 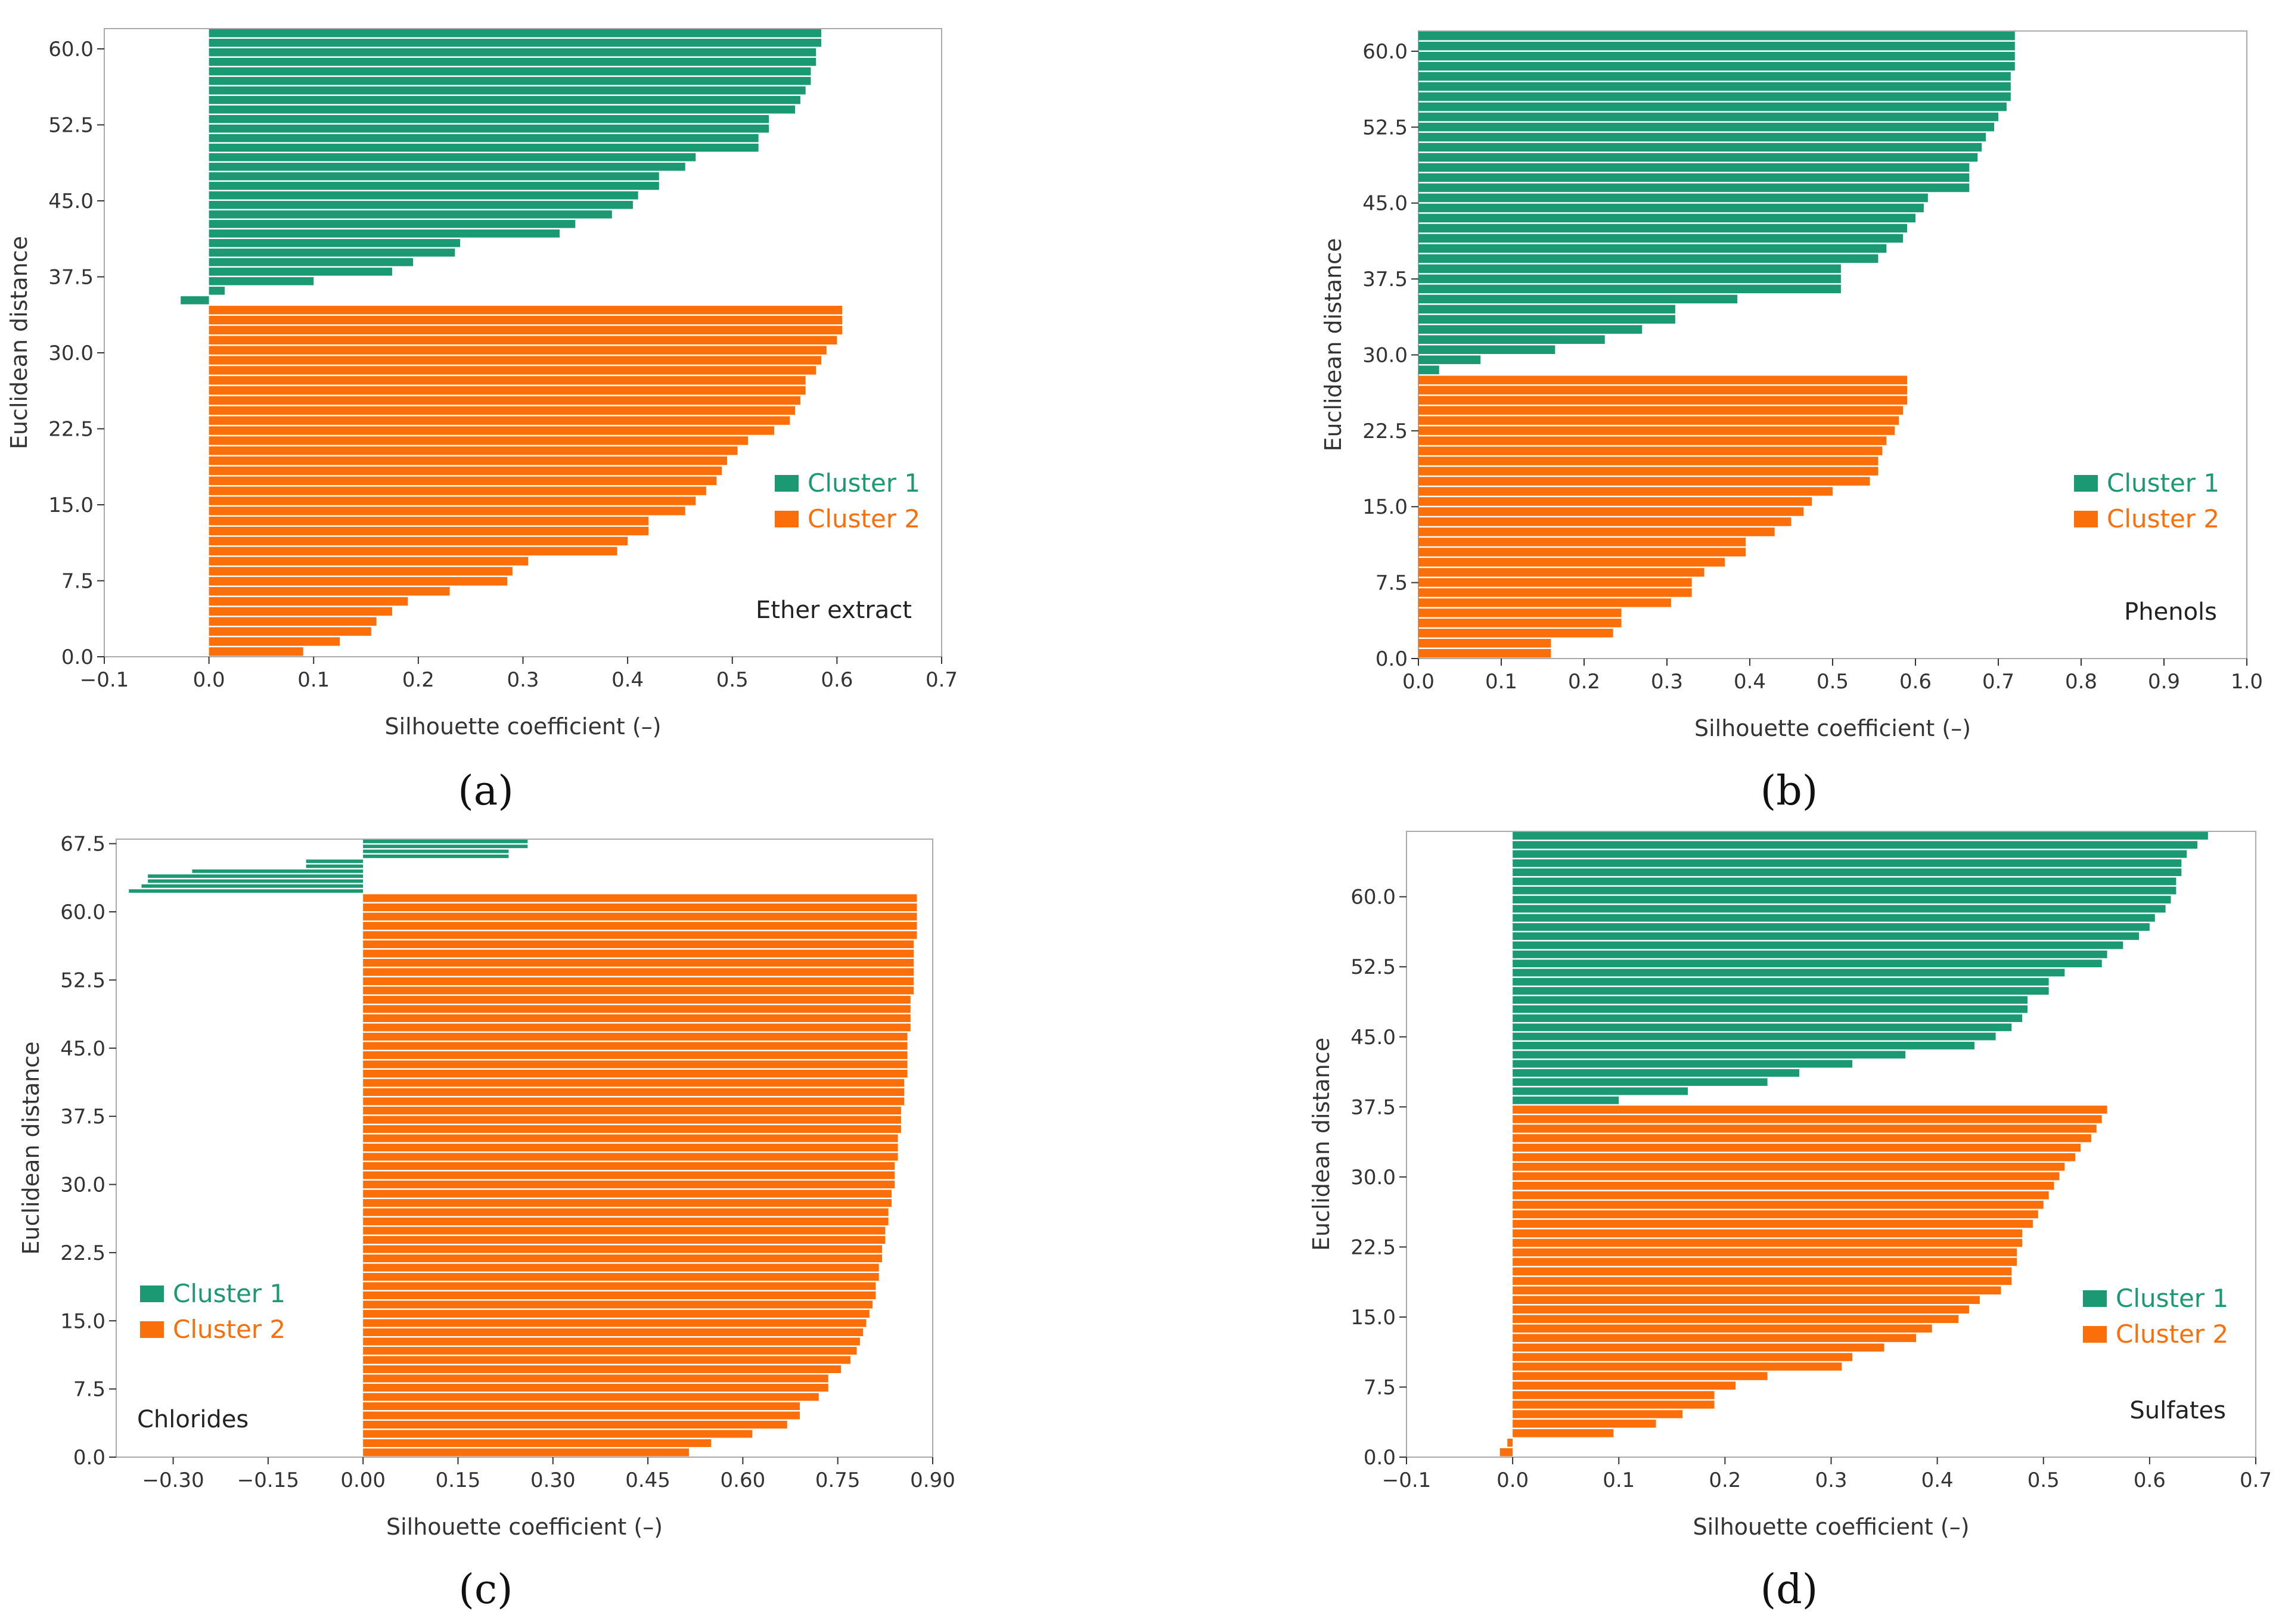 I want to click on parameter-annotation: Chlorides, so click(x=193, y=1419).